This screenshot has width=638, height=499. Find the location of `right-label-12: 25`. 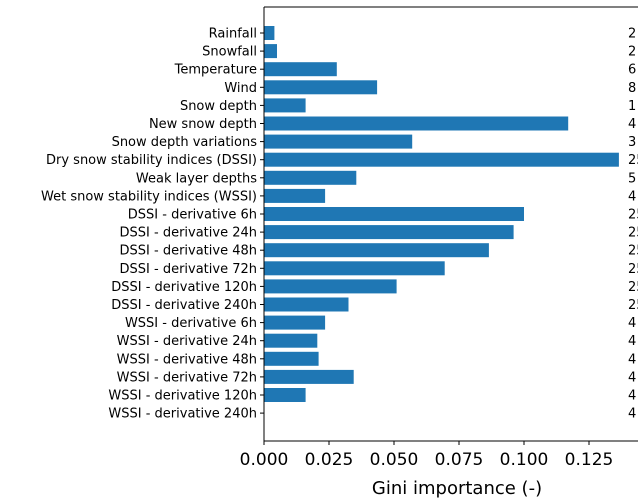

right-label-12: 25 is located at coordinates (633, 251).